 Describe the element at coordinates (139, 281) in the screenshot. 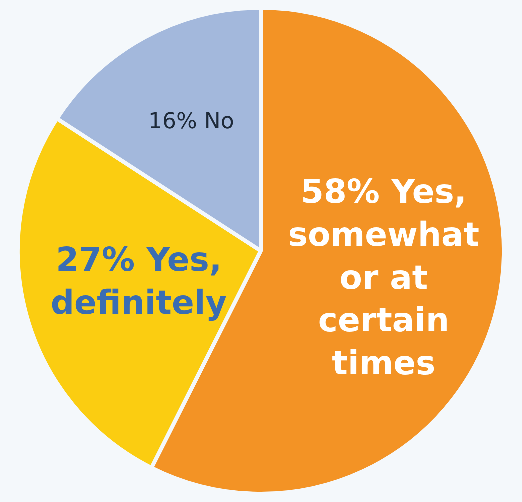

I see `slice-label: 27% Yes, definitely` at that location.